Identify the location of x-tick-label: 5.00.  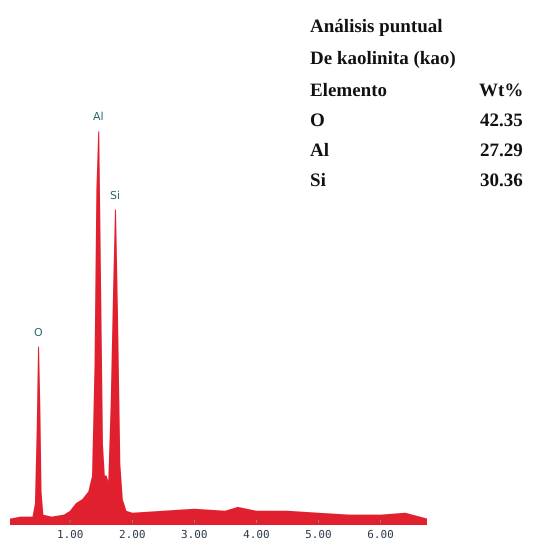
(318, 535).